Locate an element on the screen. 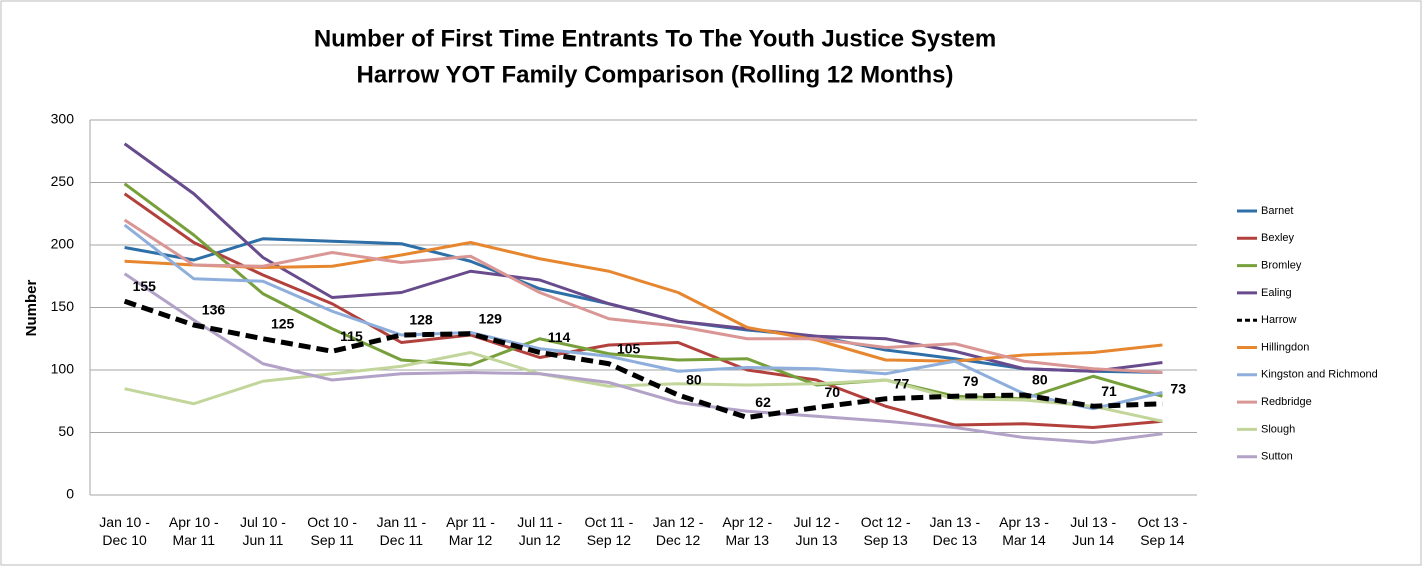  legend-label: Ealing is located at coordinates (1276, 293).